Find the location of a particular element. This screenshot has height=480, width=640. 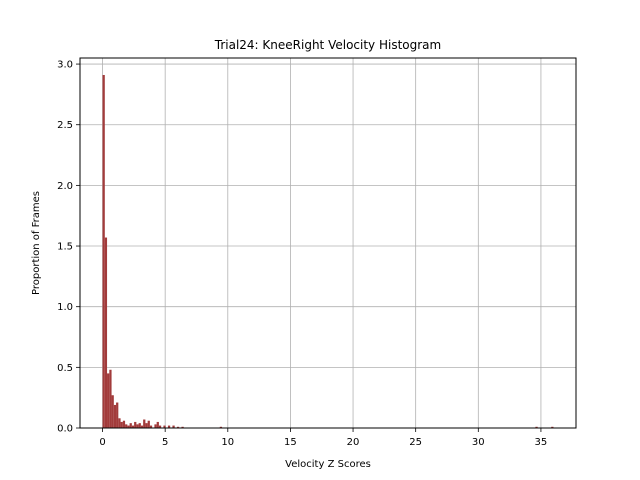

y-tick-label: 1.0 is located at coordinates (65, 307).